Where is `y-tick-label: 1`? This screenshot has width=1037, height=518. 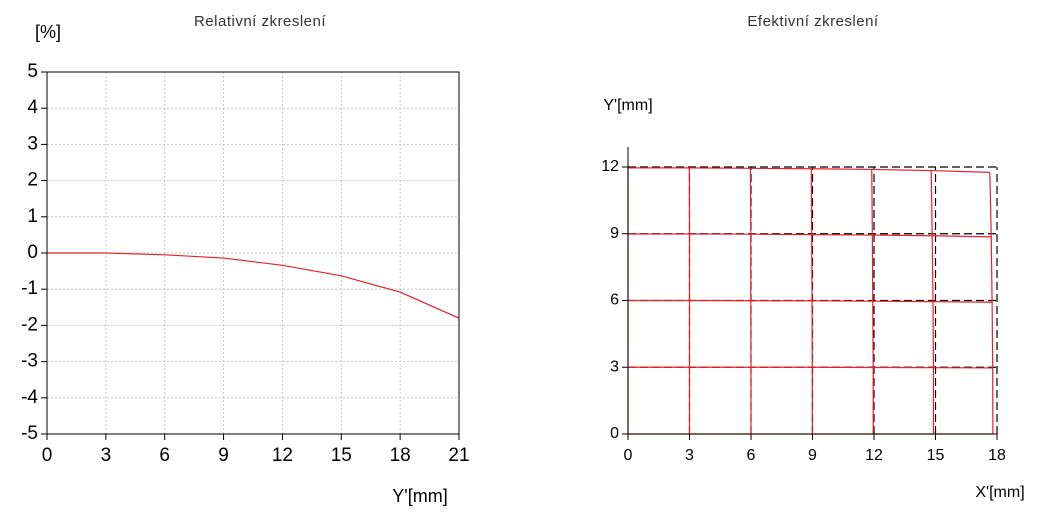 y-tick-label: 1 is located at coordinates (32, 216).